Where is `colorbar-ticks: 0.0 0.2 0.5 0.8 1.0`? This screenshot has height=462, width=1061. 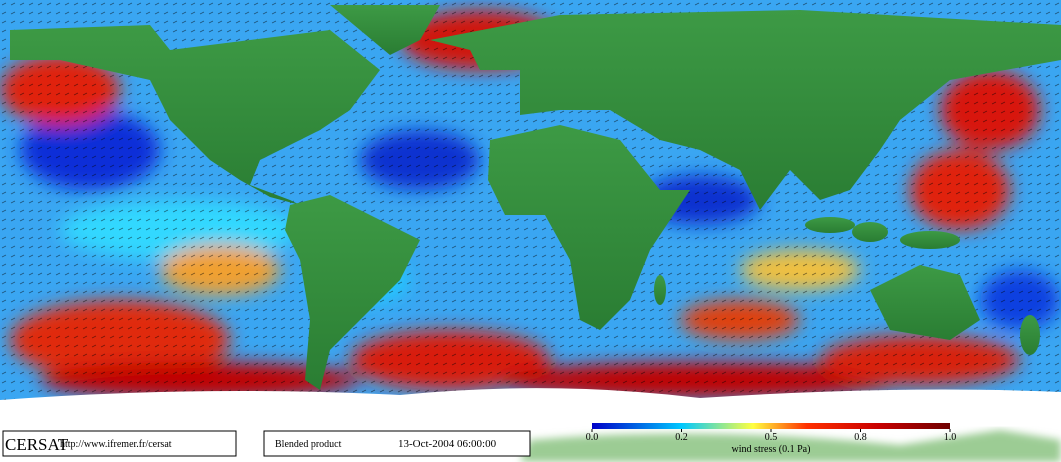 colorbar-ticks: 0.0 0.2 0.5 0.8 1.0 is located at coordinates (771, 436).